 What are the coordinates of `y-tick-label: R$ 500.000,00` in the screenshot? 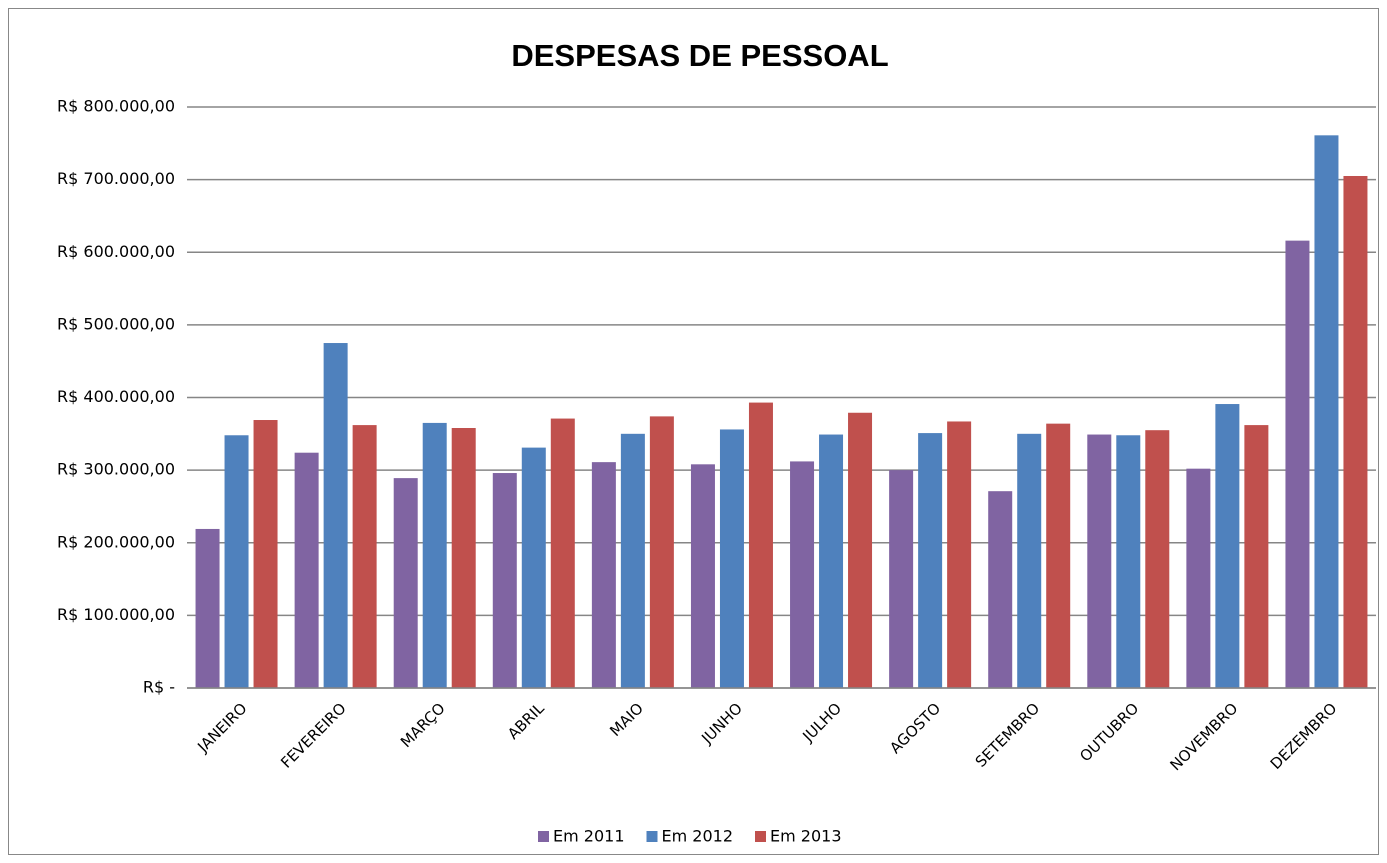 It's located at (116, 323).